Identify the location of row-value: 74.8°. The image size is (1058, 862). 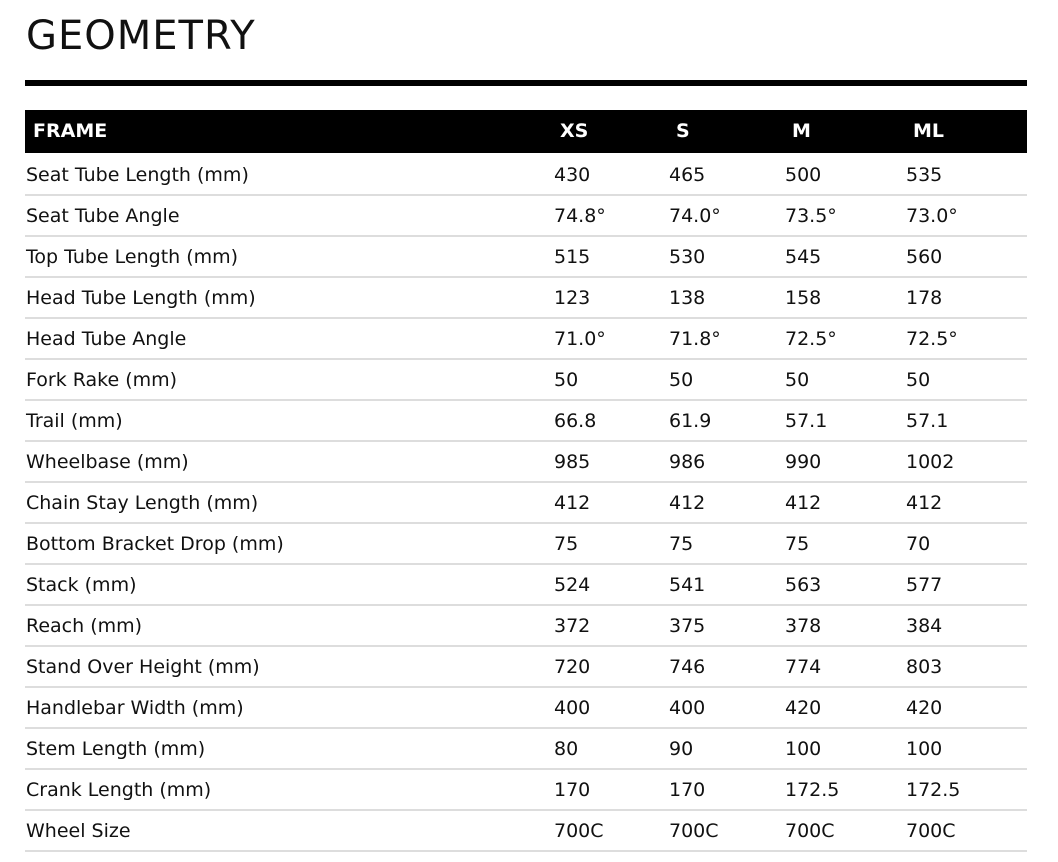
(580, 216).